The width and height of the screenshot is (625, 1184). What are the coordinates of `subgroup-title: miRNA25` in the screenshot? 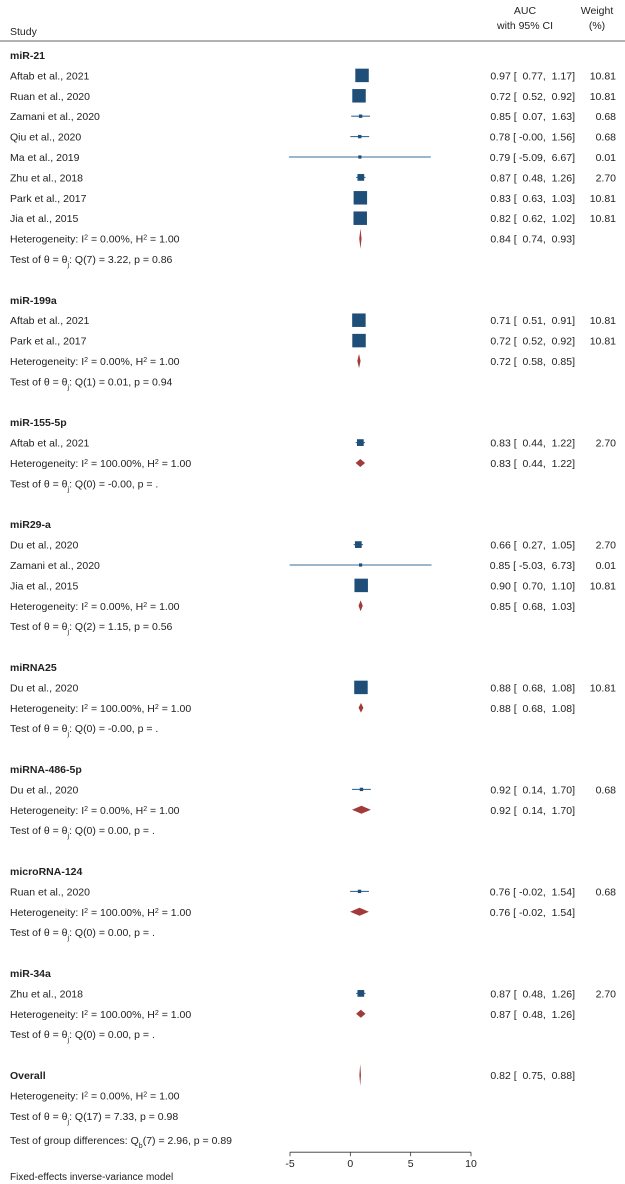 It's located at (33, 668).